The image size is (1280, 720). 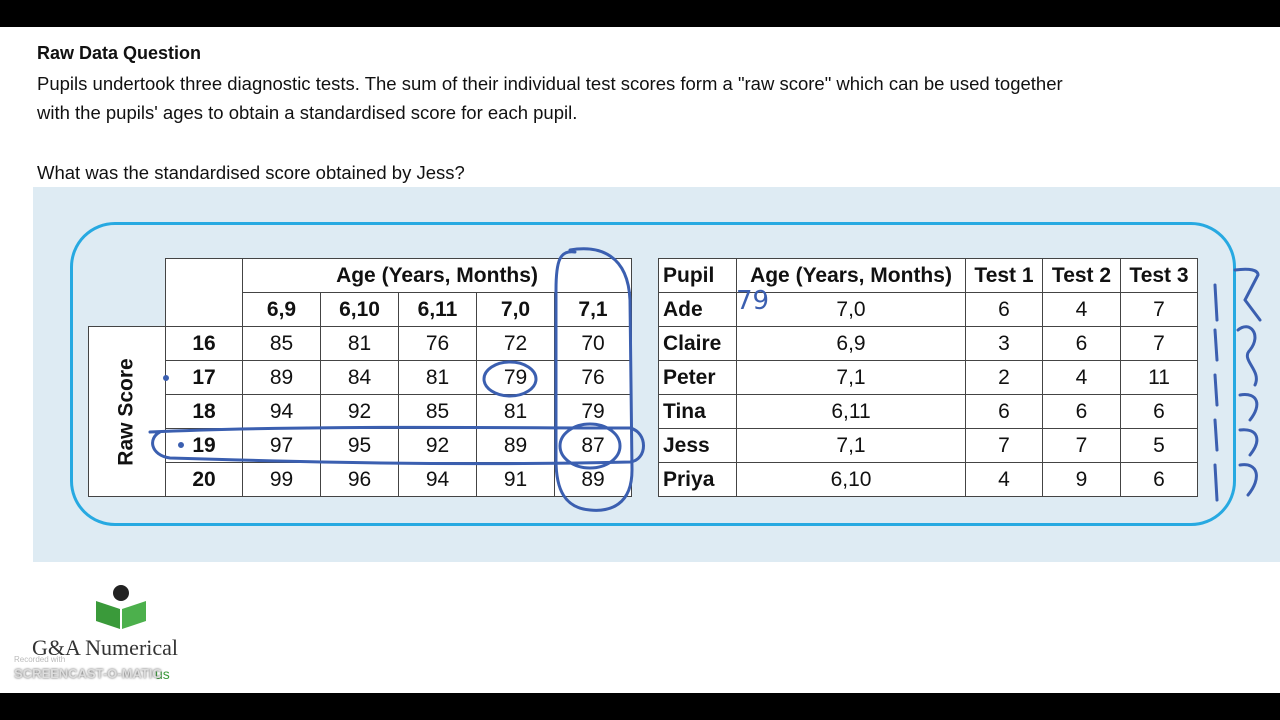 What do you see at coordinates (1237, 384) in the screenshot?
I see `ink-scribble` at bounding box center [1237, 384].